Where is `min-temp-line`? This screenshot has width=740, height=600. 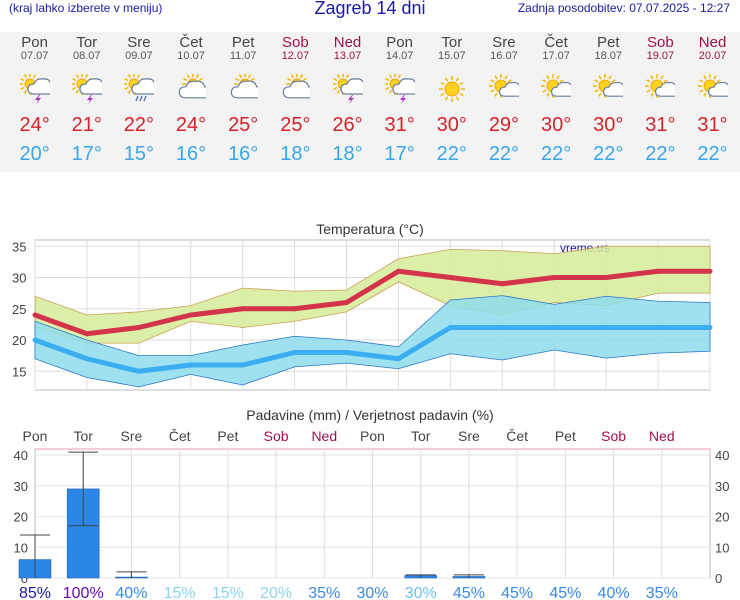
min-temp-line is located at coordinates (372, 349).